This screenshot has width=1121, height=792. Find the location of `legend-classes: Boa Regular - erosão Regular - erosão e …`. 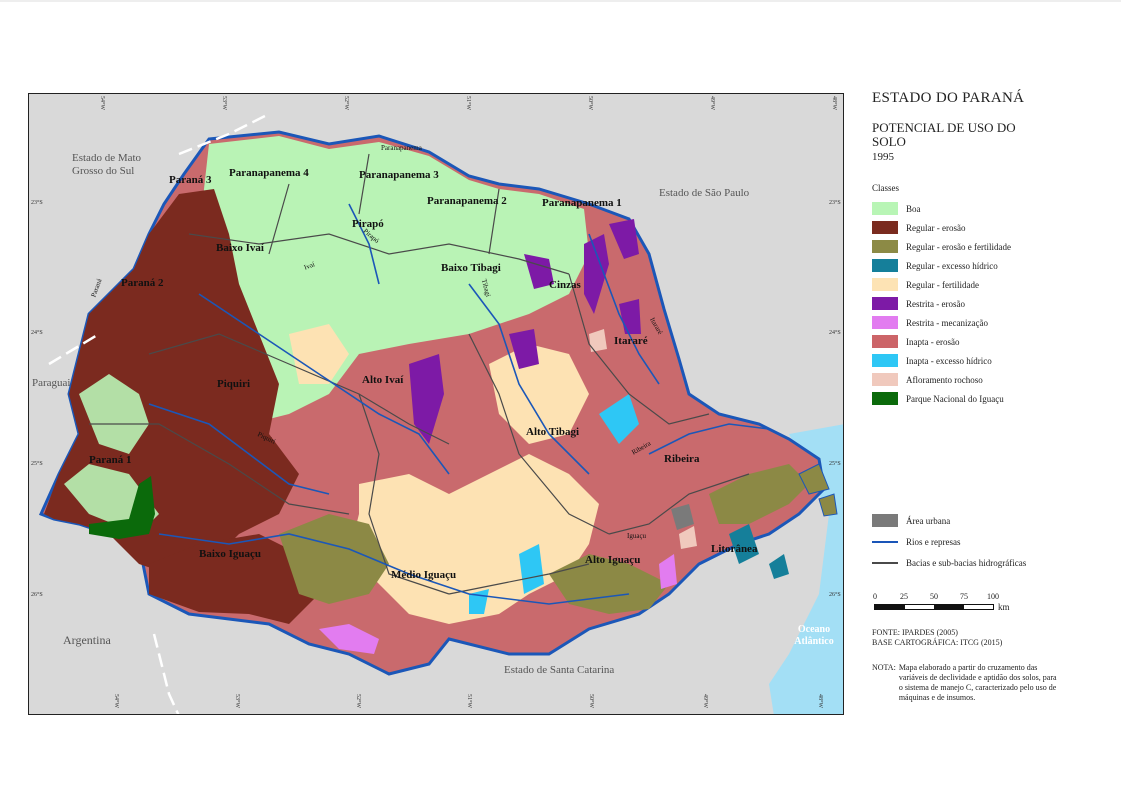

legend-classes: Boa Regular - erosão Regular - erosão e … is located at coordinates (992, 303).